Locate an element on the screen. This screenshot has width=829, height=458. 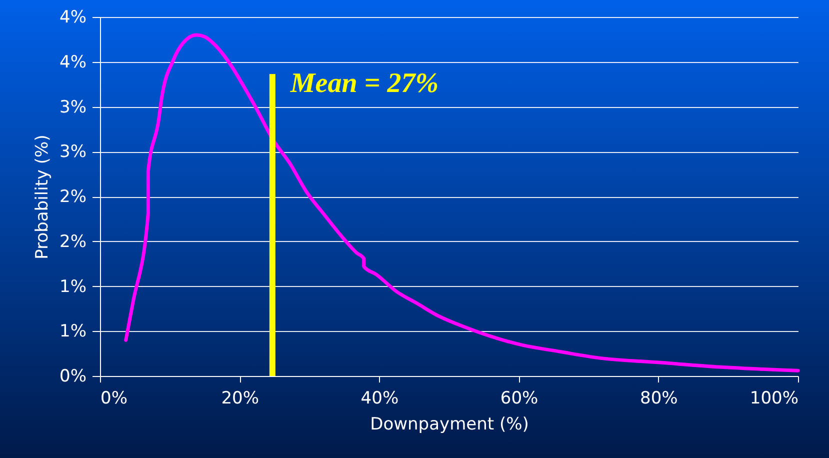
x-tick-label: 0% is located at coordinates (114, 398).